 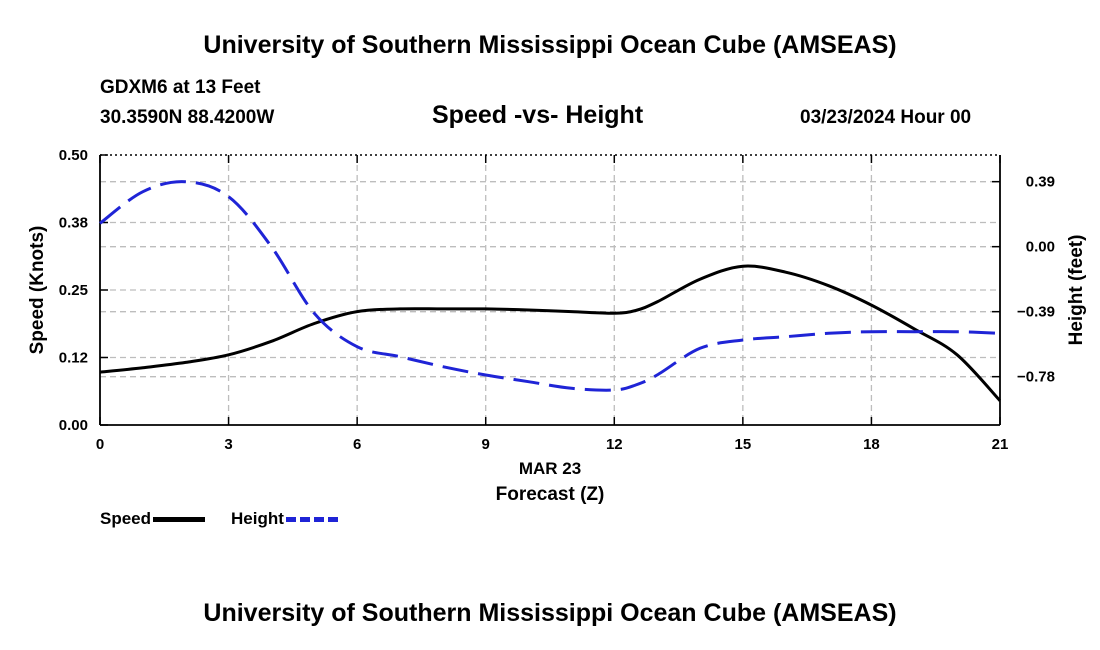 What do you see at coordinates (228, 444) in the screenshot?
I see `x-tick-label: 3` at bounding box center [228, 444].